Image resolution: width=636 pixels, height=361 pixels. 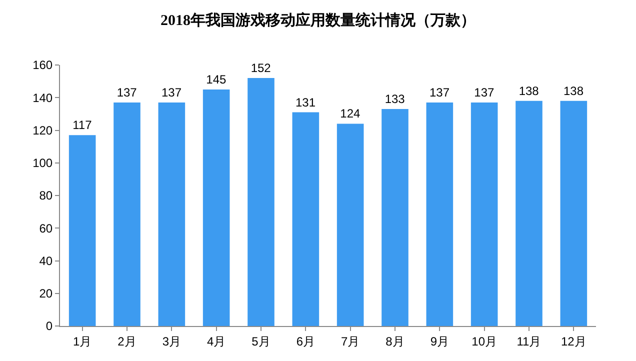 I want to click on y-tick-label: 20, so click(x=46, y=293).